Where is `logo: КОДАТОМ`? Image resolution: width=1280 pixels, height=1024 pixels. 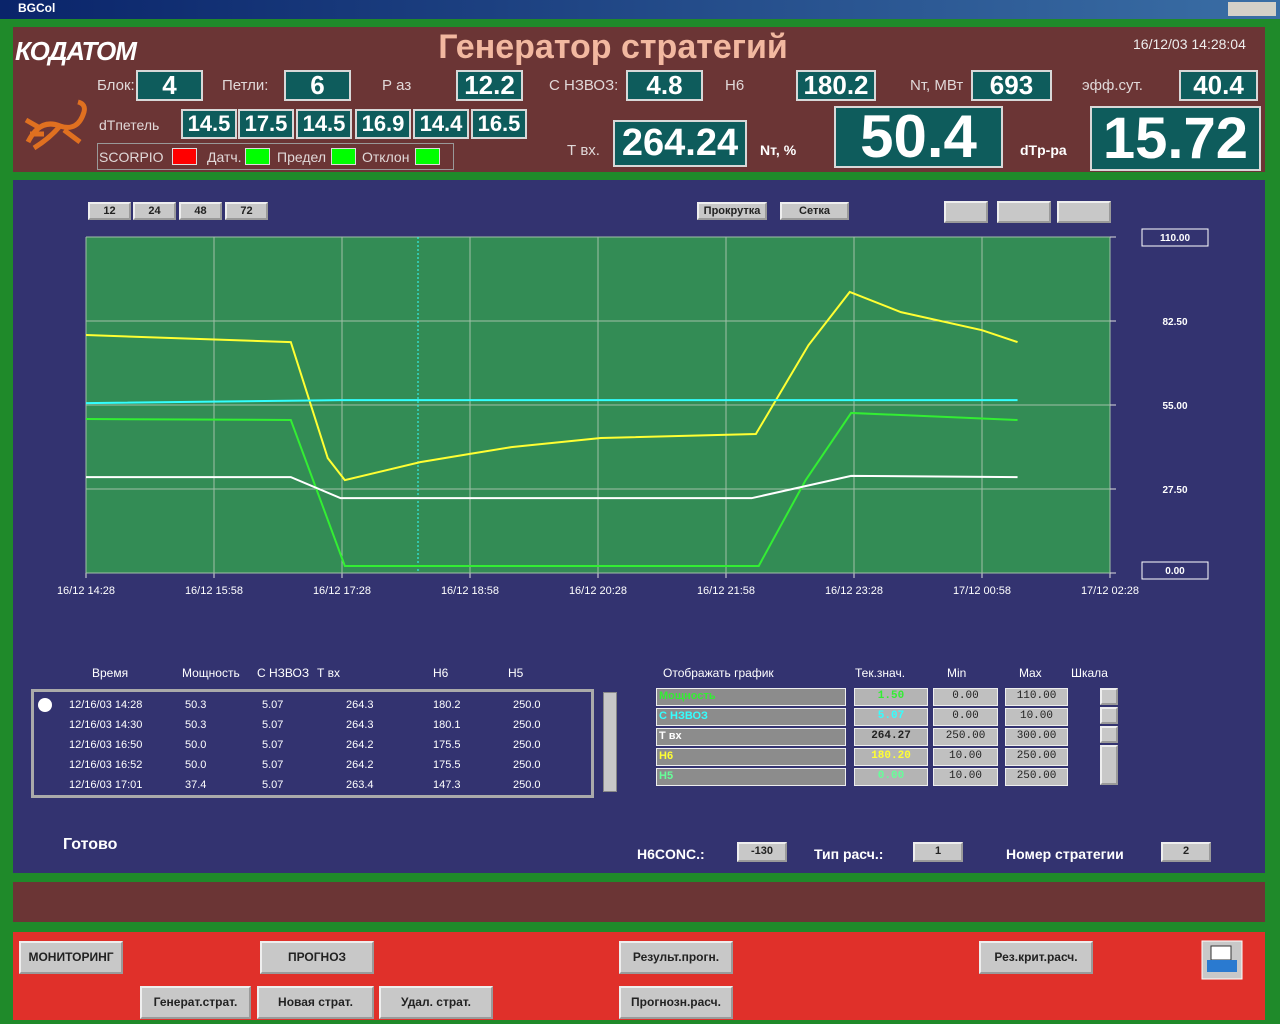 logo: КОДАТОМ is located at coordinates (76, 51).